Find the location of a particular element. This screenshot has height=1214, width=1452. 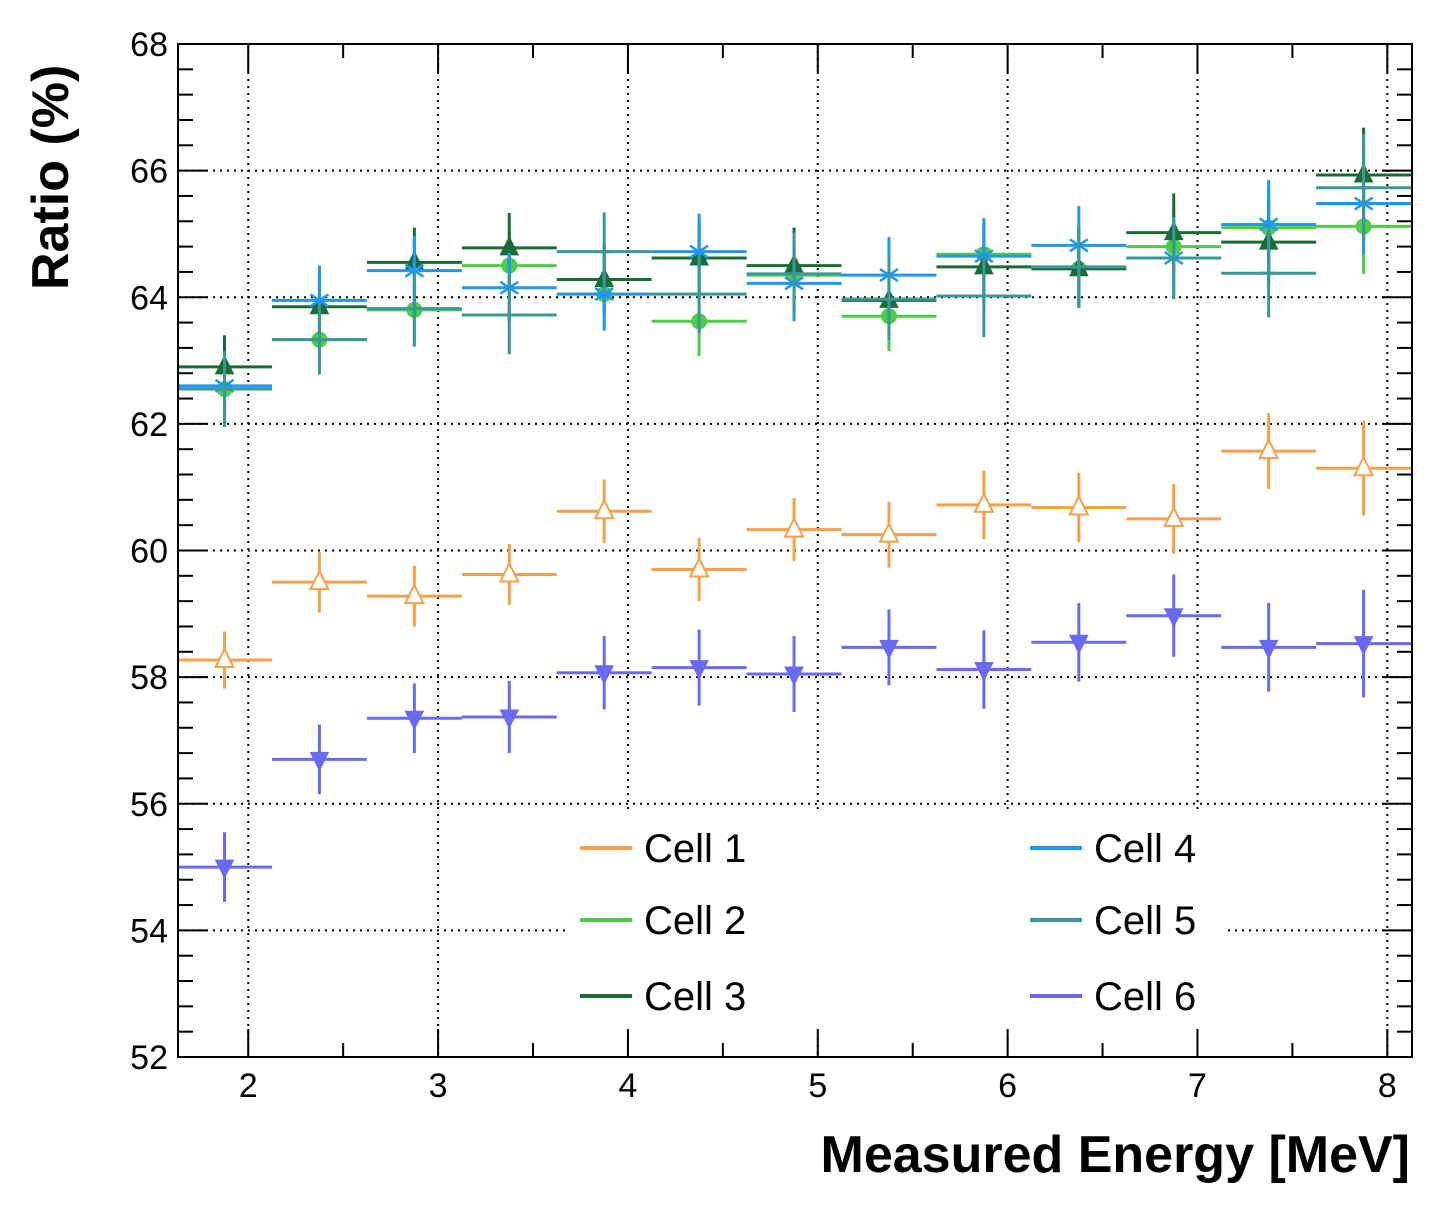

y-tick-label: 66 is located at coordinates (149, 172).